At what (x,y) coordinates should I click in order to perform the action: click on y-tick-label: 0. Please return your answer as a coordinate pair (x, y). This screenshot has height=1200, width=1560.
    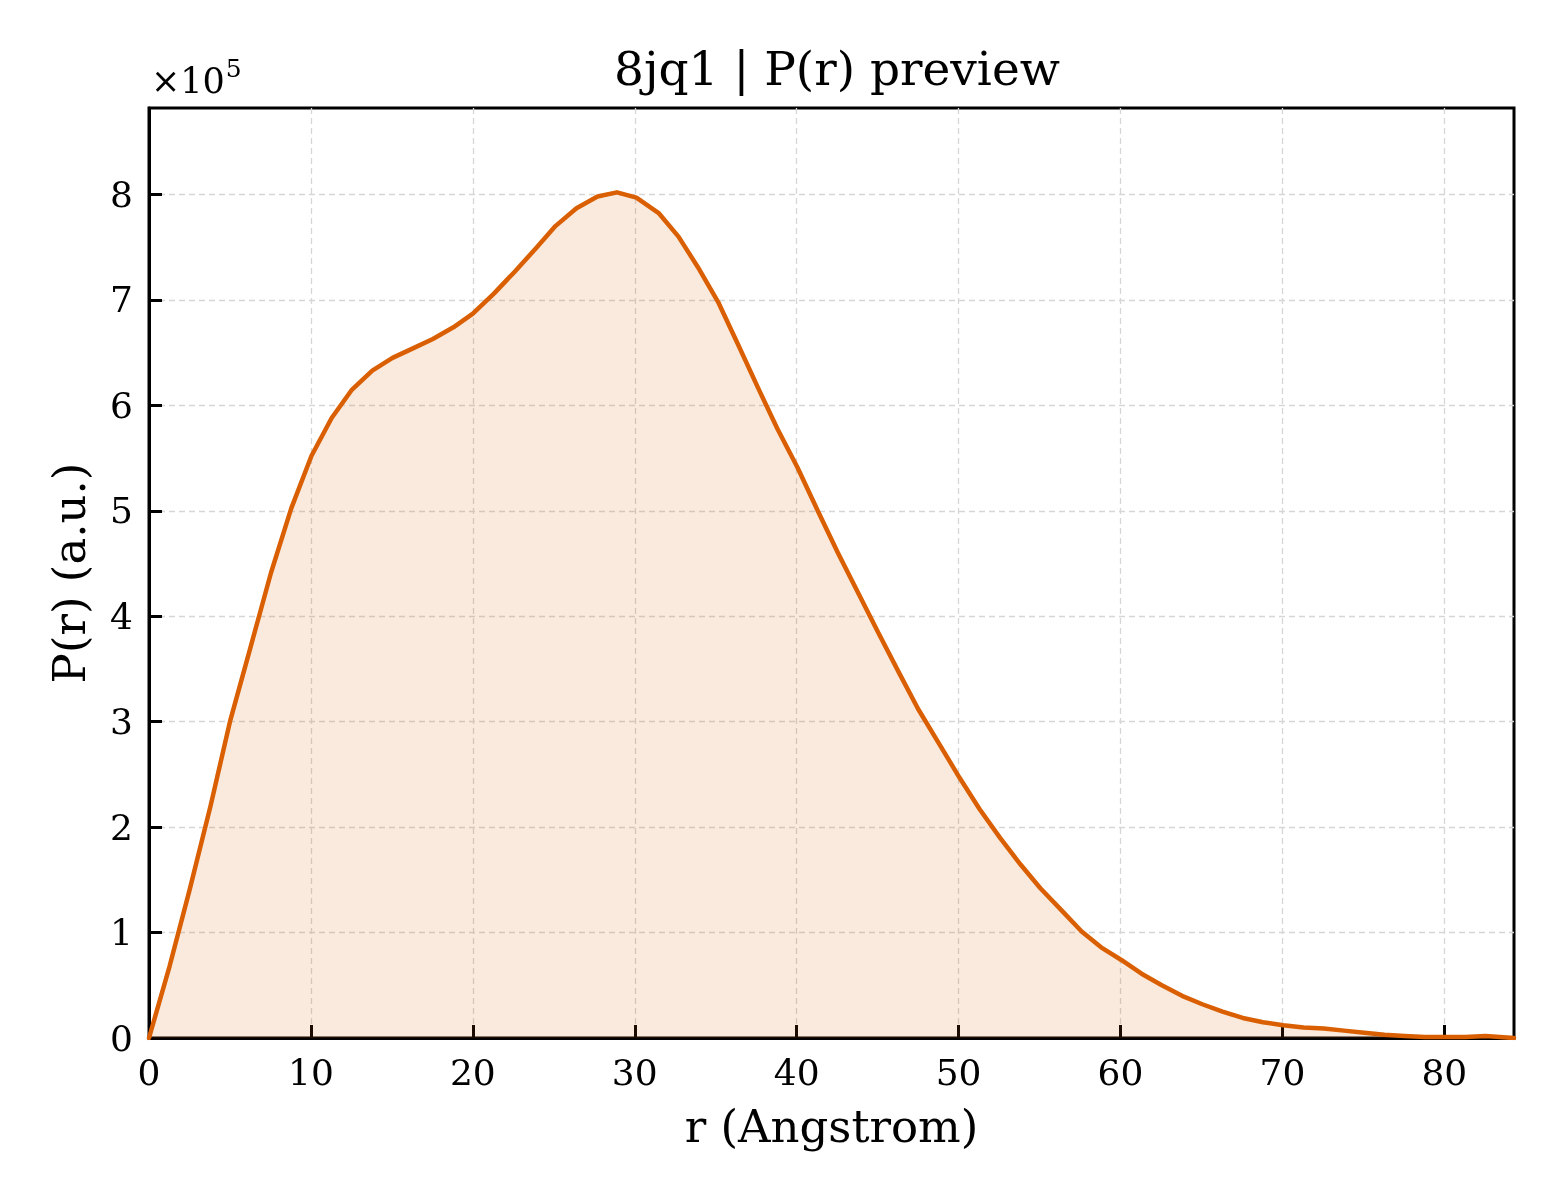
    Looking at the image, I should click on (121, 1038).